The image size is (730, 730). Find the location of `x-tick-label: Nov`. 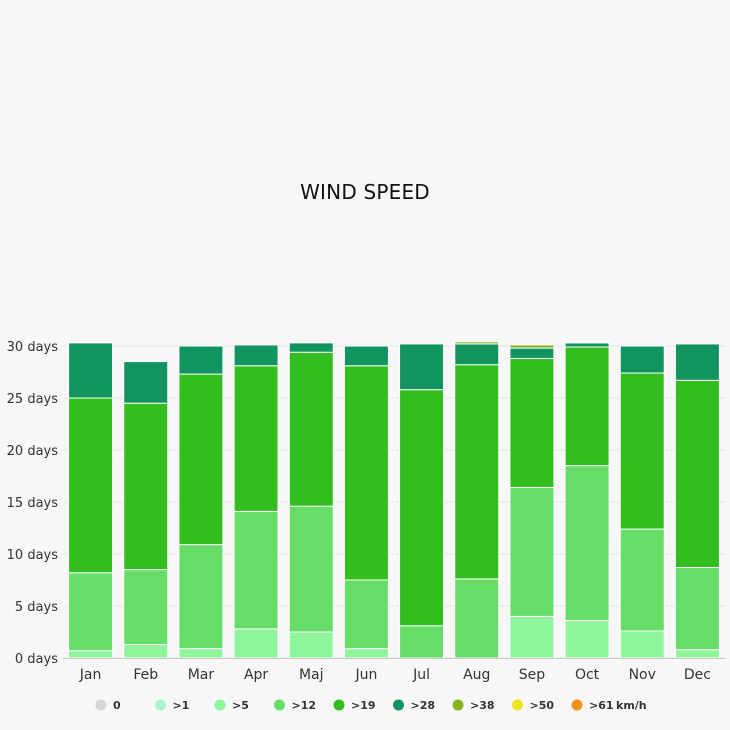

x-tick-label: Nov is located at coordinates (642, 675).